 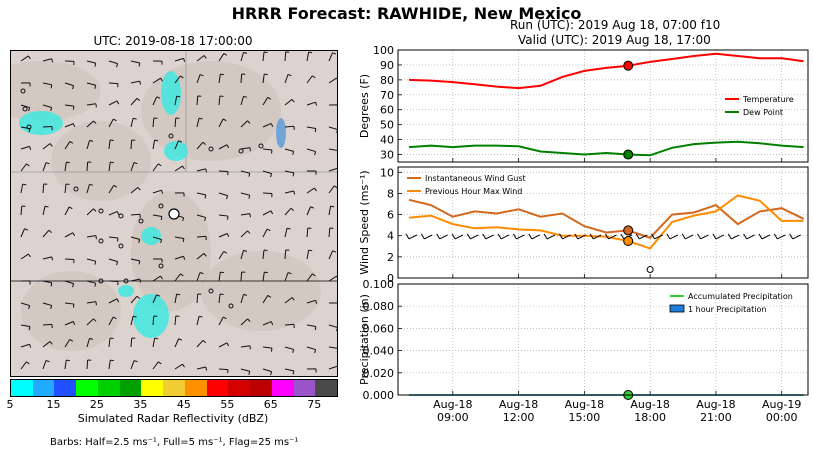 What do you see at coordinates (314, 404) in the screenshot?
I see `colorbar-tick-label: 75` at bounding box center [314, 404].